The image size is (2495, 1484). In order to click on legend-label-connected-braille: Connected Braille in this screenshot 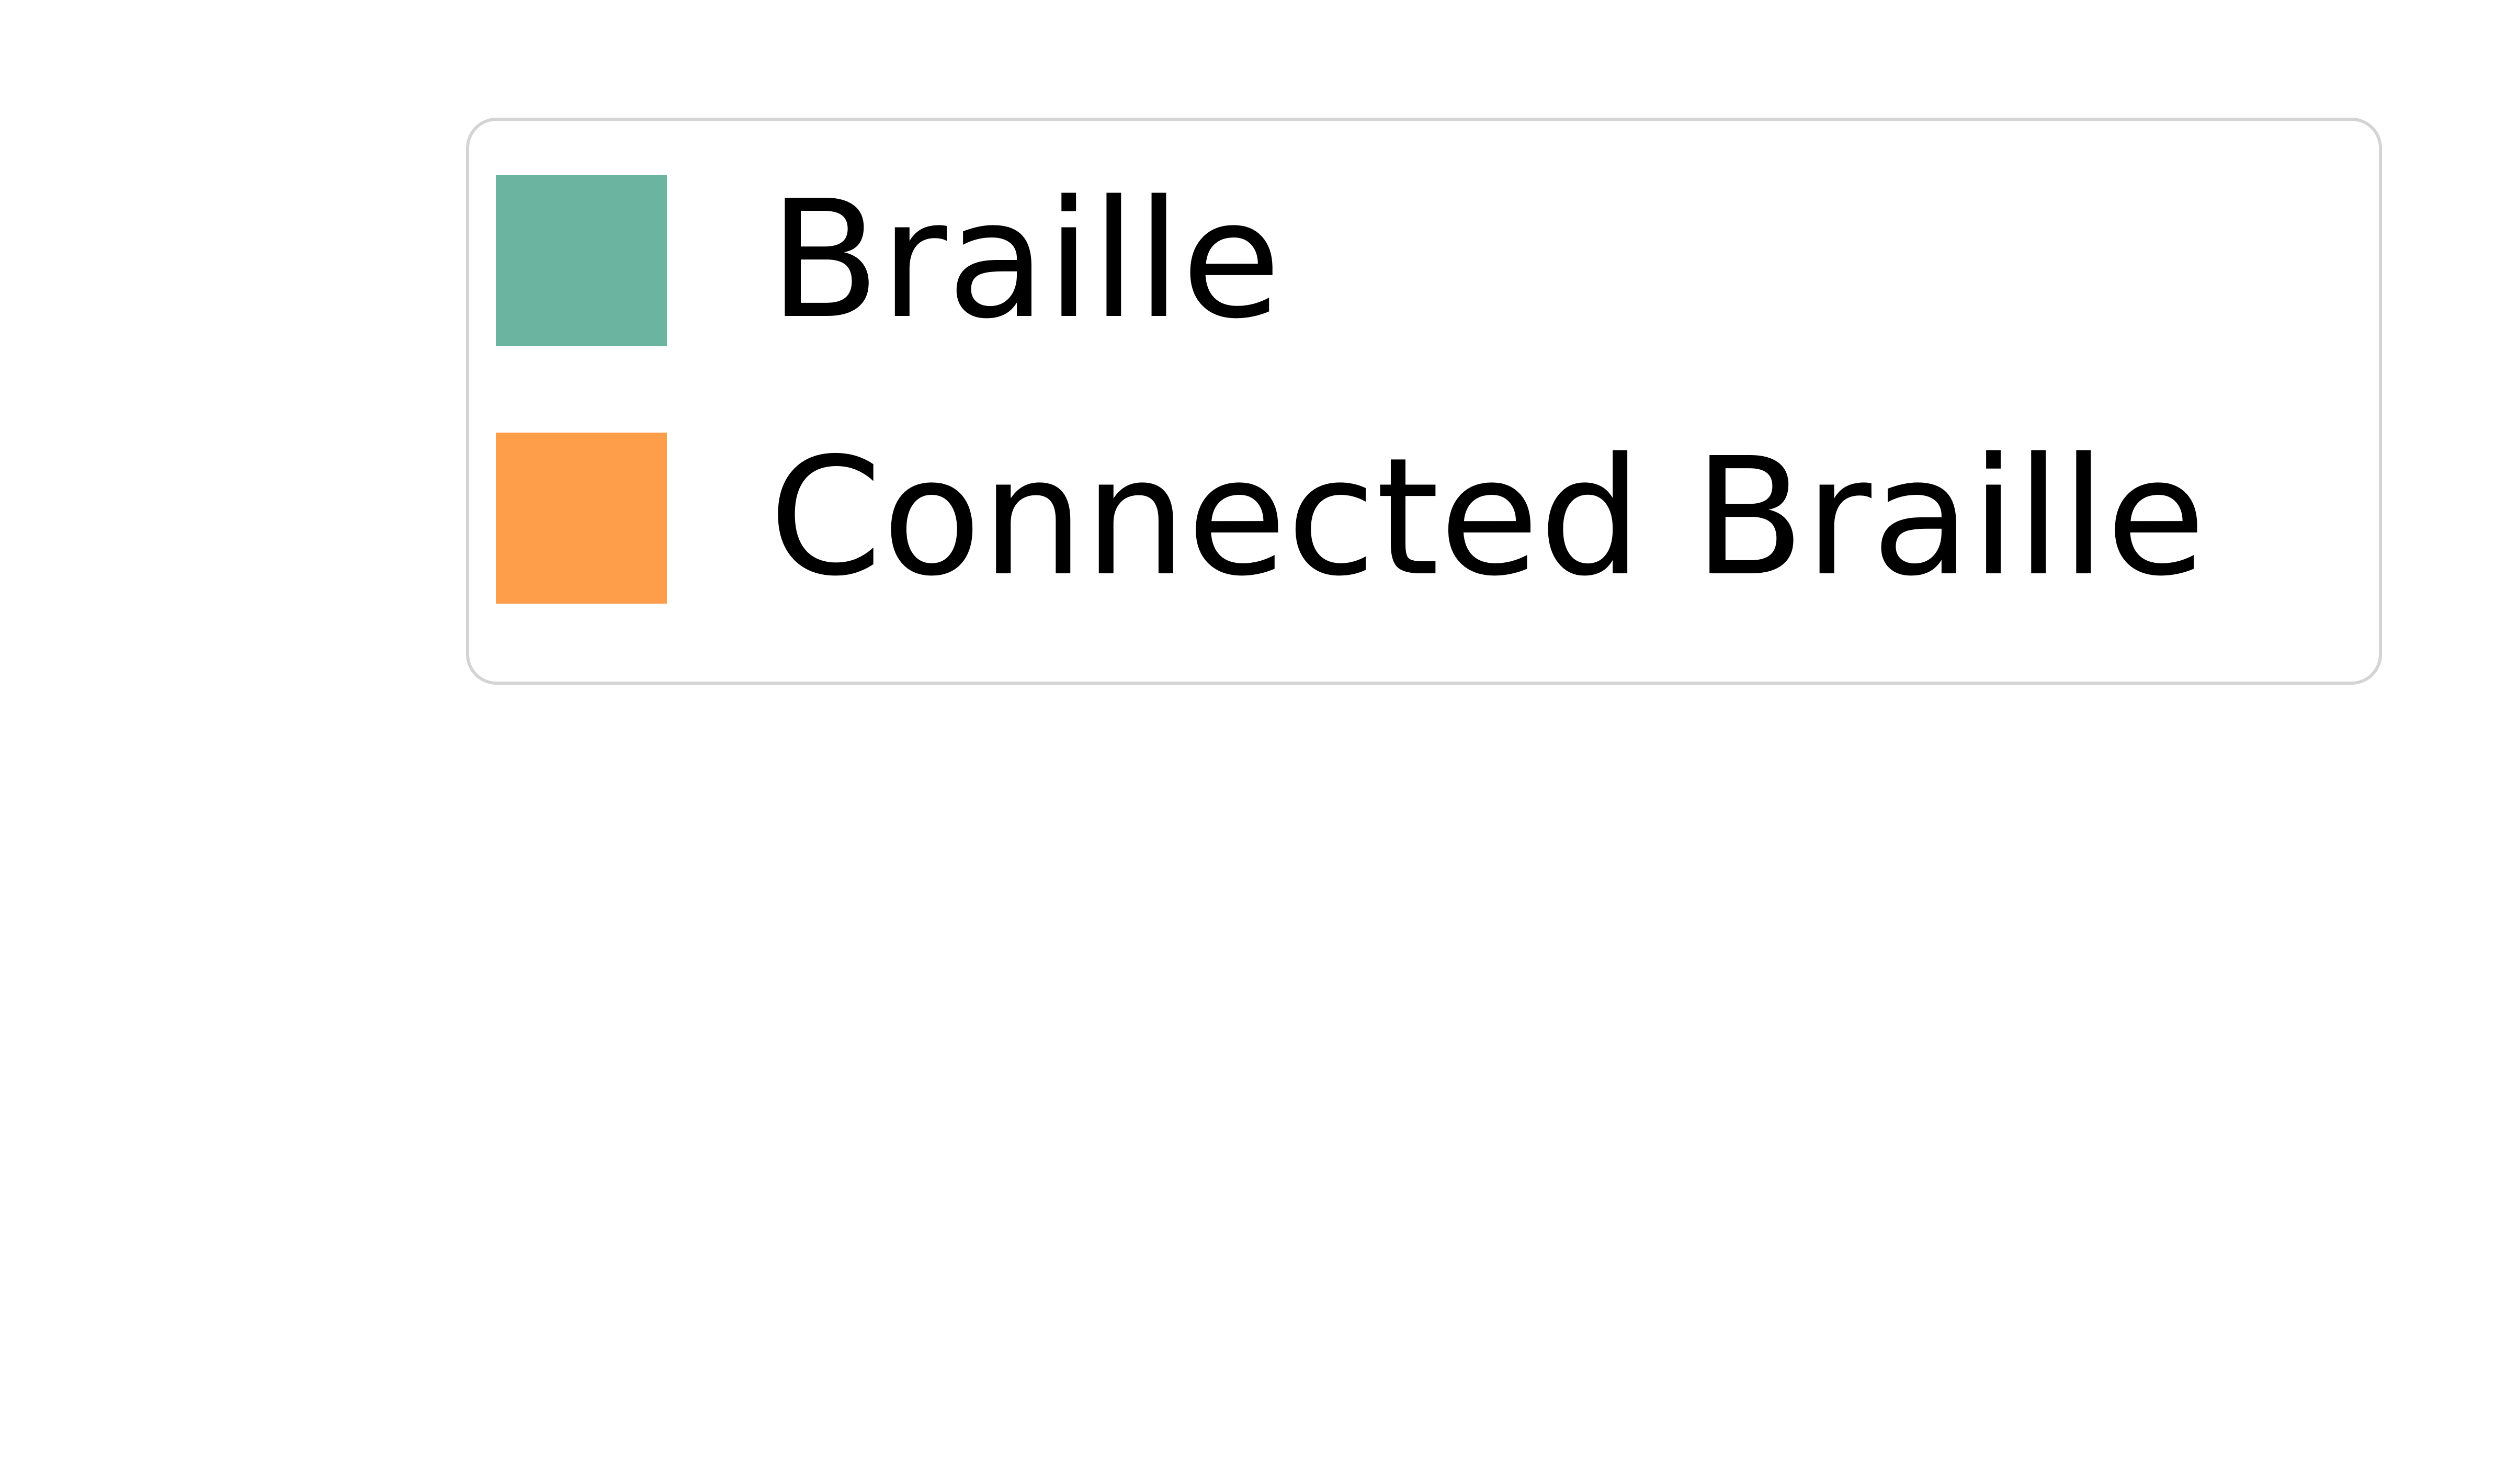, I will do `click(1487, 517)`.